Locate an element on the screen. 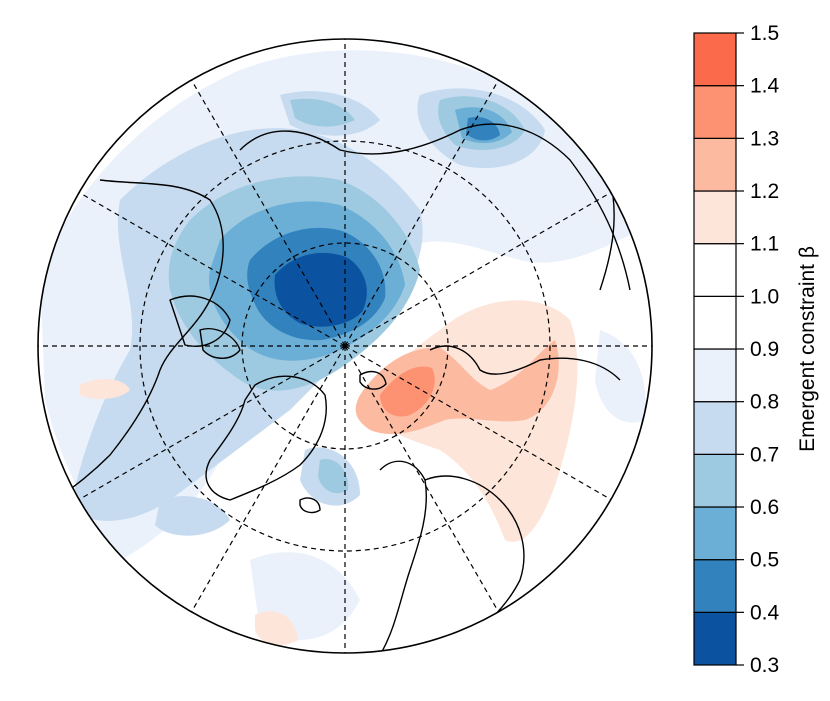 The width and height of the screenshot is (830, 701). field-1.3-1.4 is located at coordinates (407, 391).